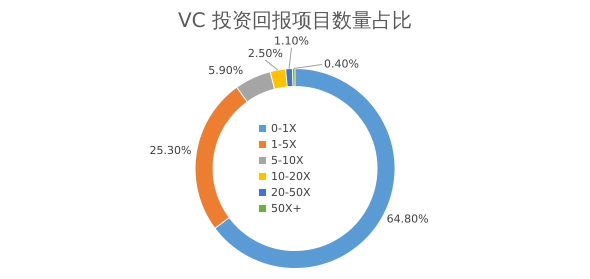 The height and width of the screenshot is (279, 590). Describe the element at coordinates (286, 208) in the screenshot. I see `legend-label: 50X+` at that location.